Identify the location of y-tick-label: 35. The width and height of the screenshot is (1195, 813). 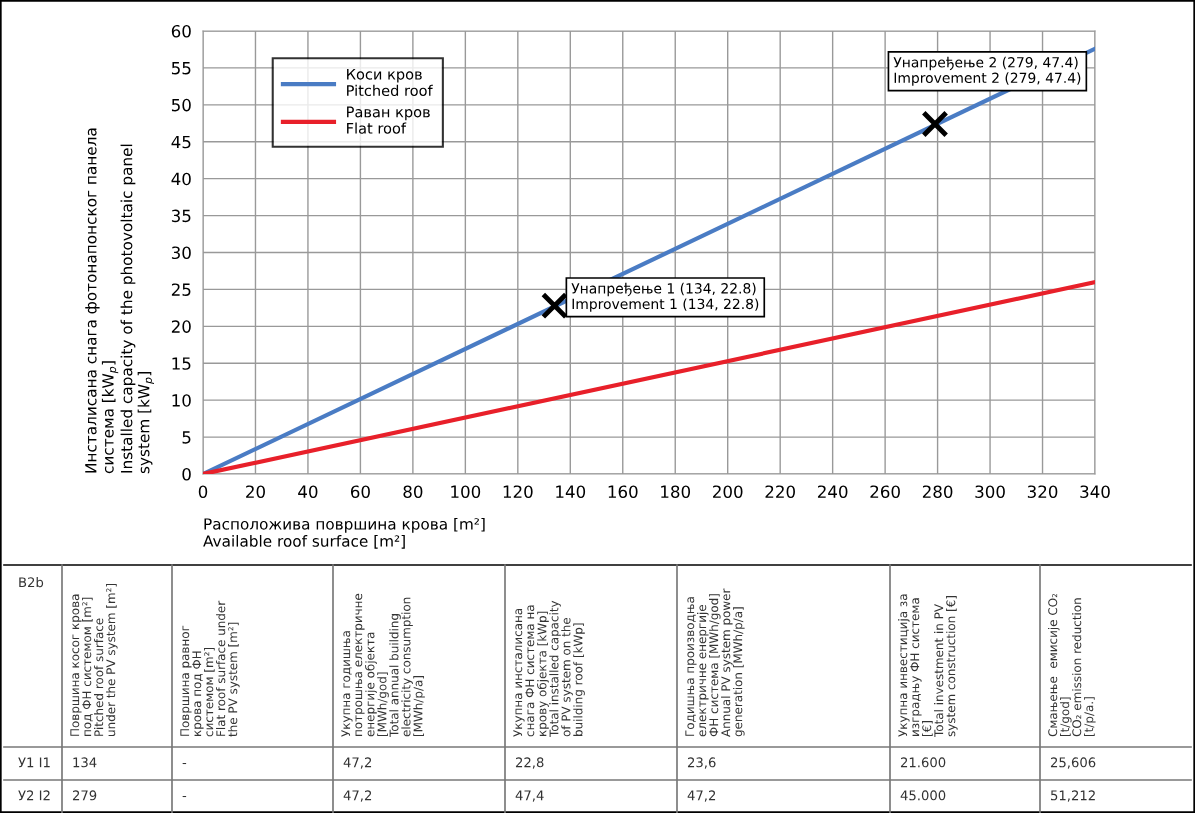
(181, 216).